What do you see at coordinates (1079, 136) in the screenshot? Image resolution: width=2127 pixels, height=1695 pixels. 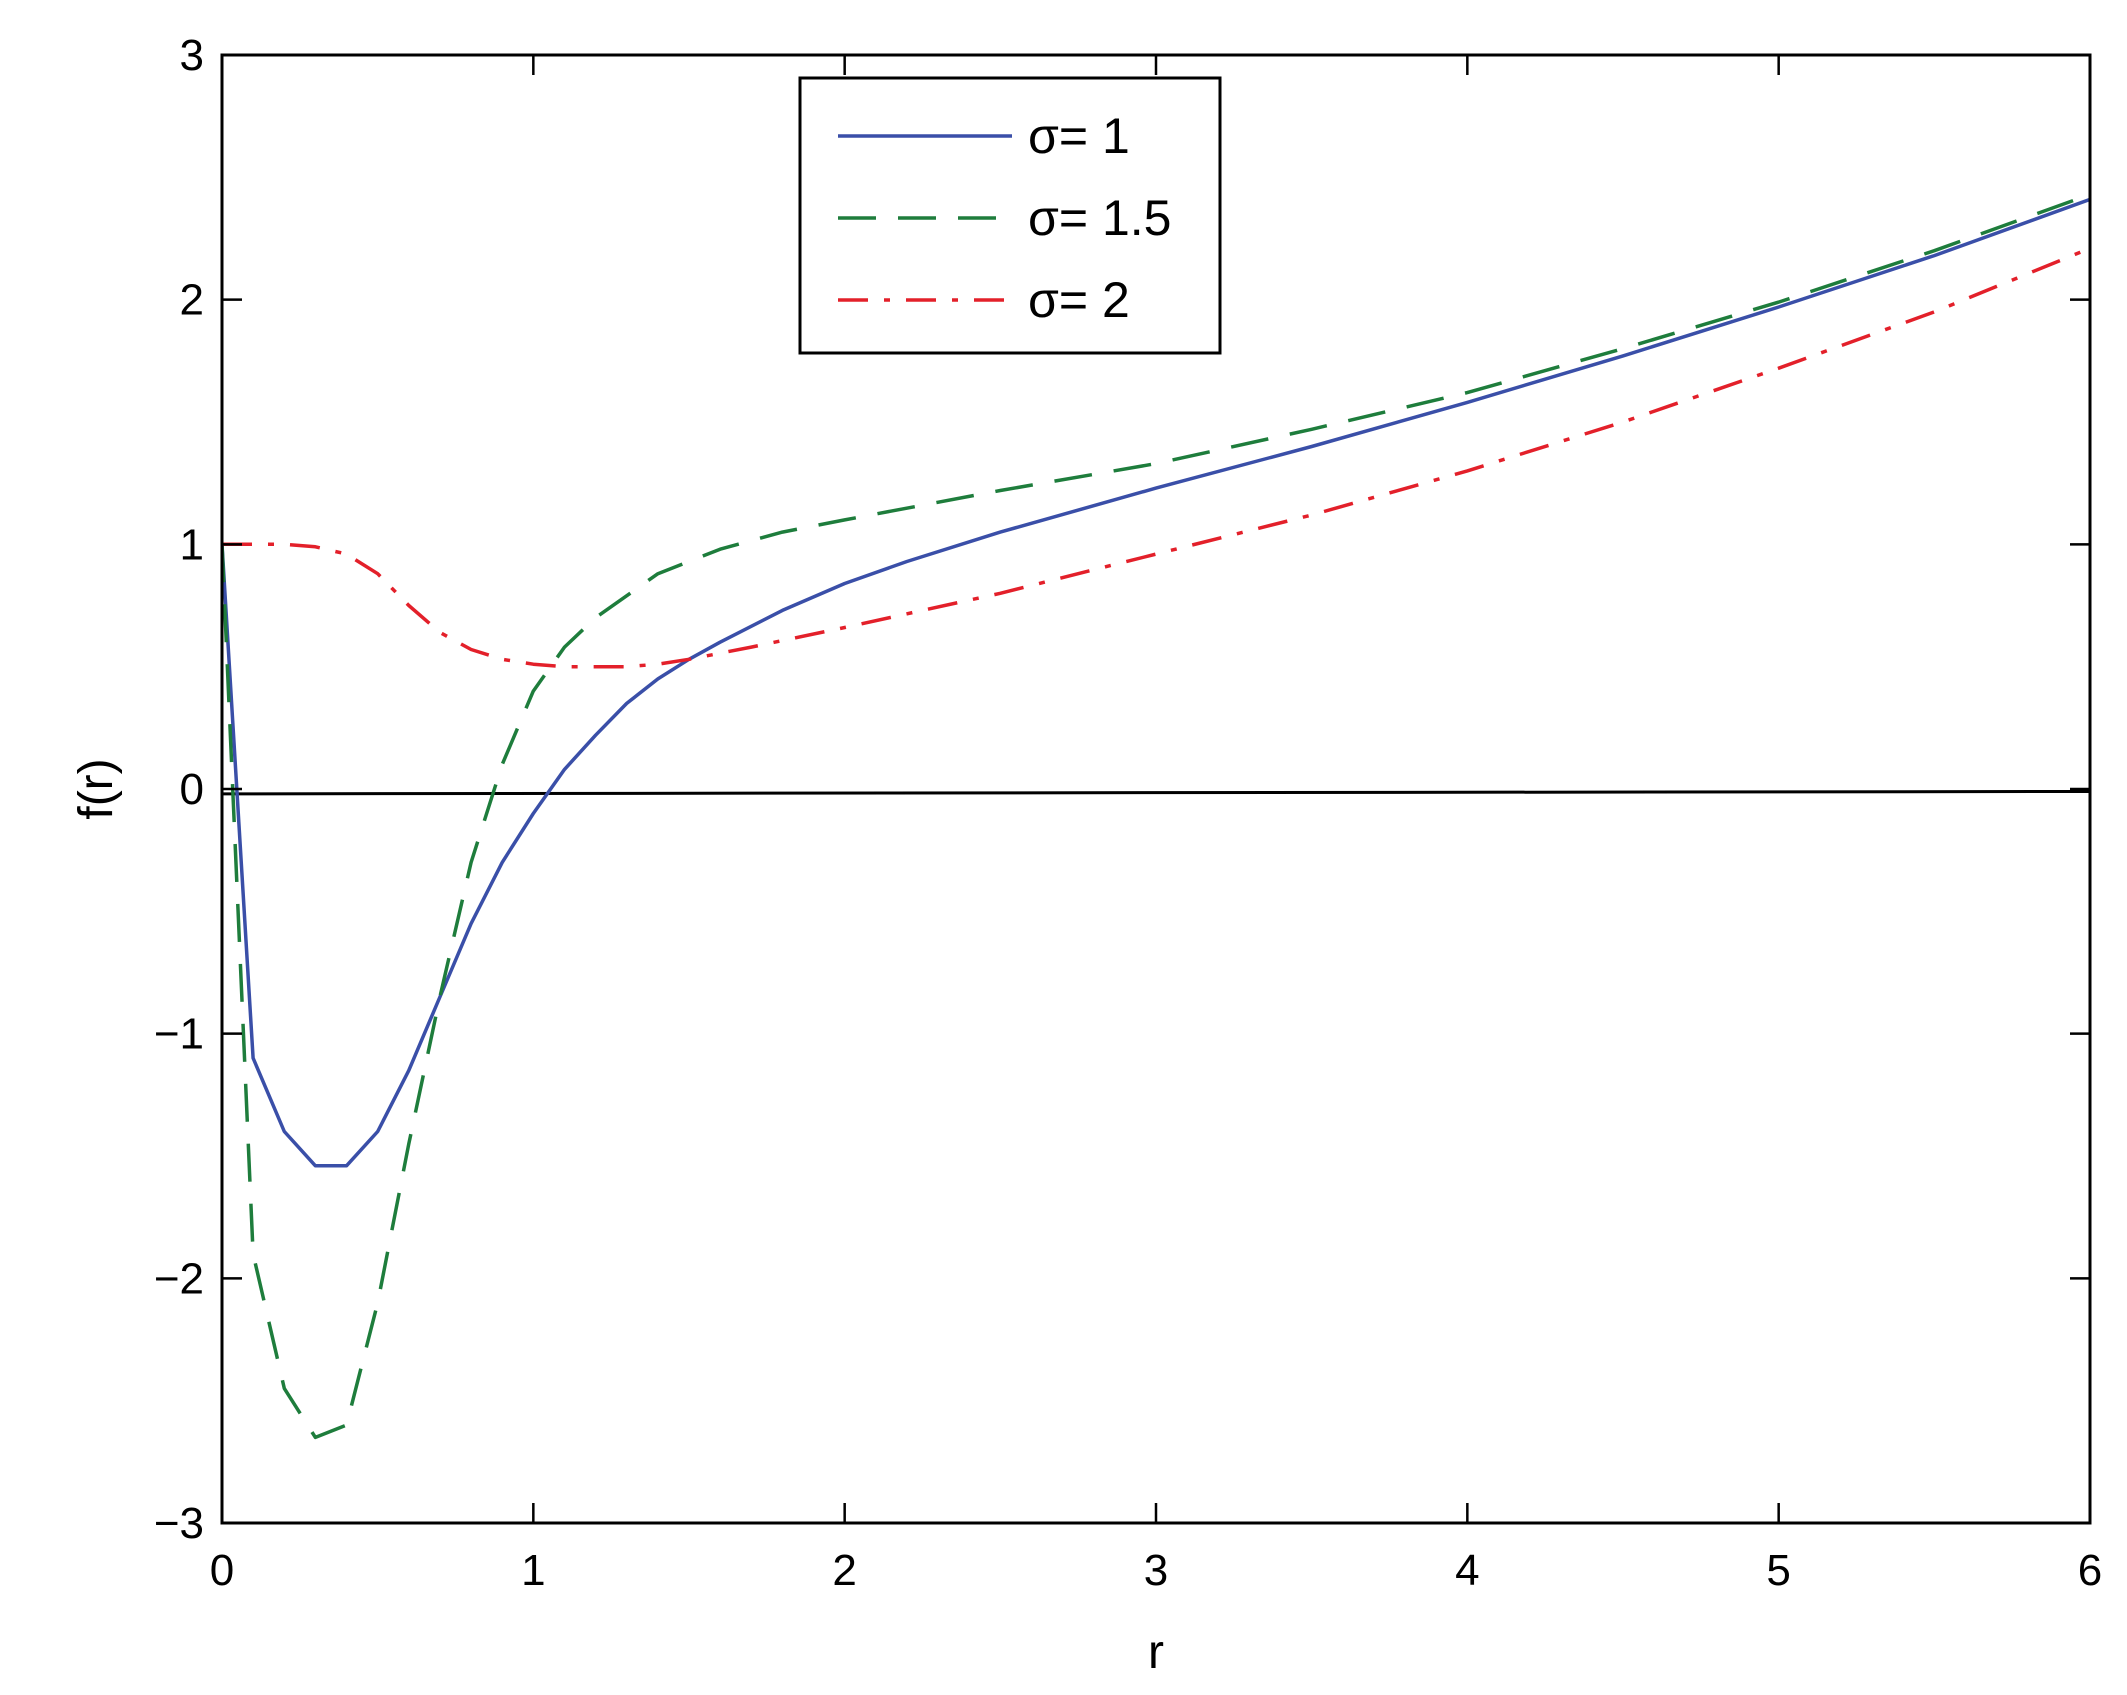 I see `legend-label: σ= 1` at bounding box center [1079, 136].